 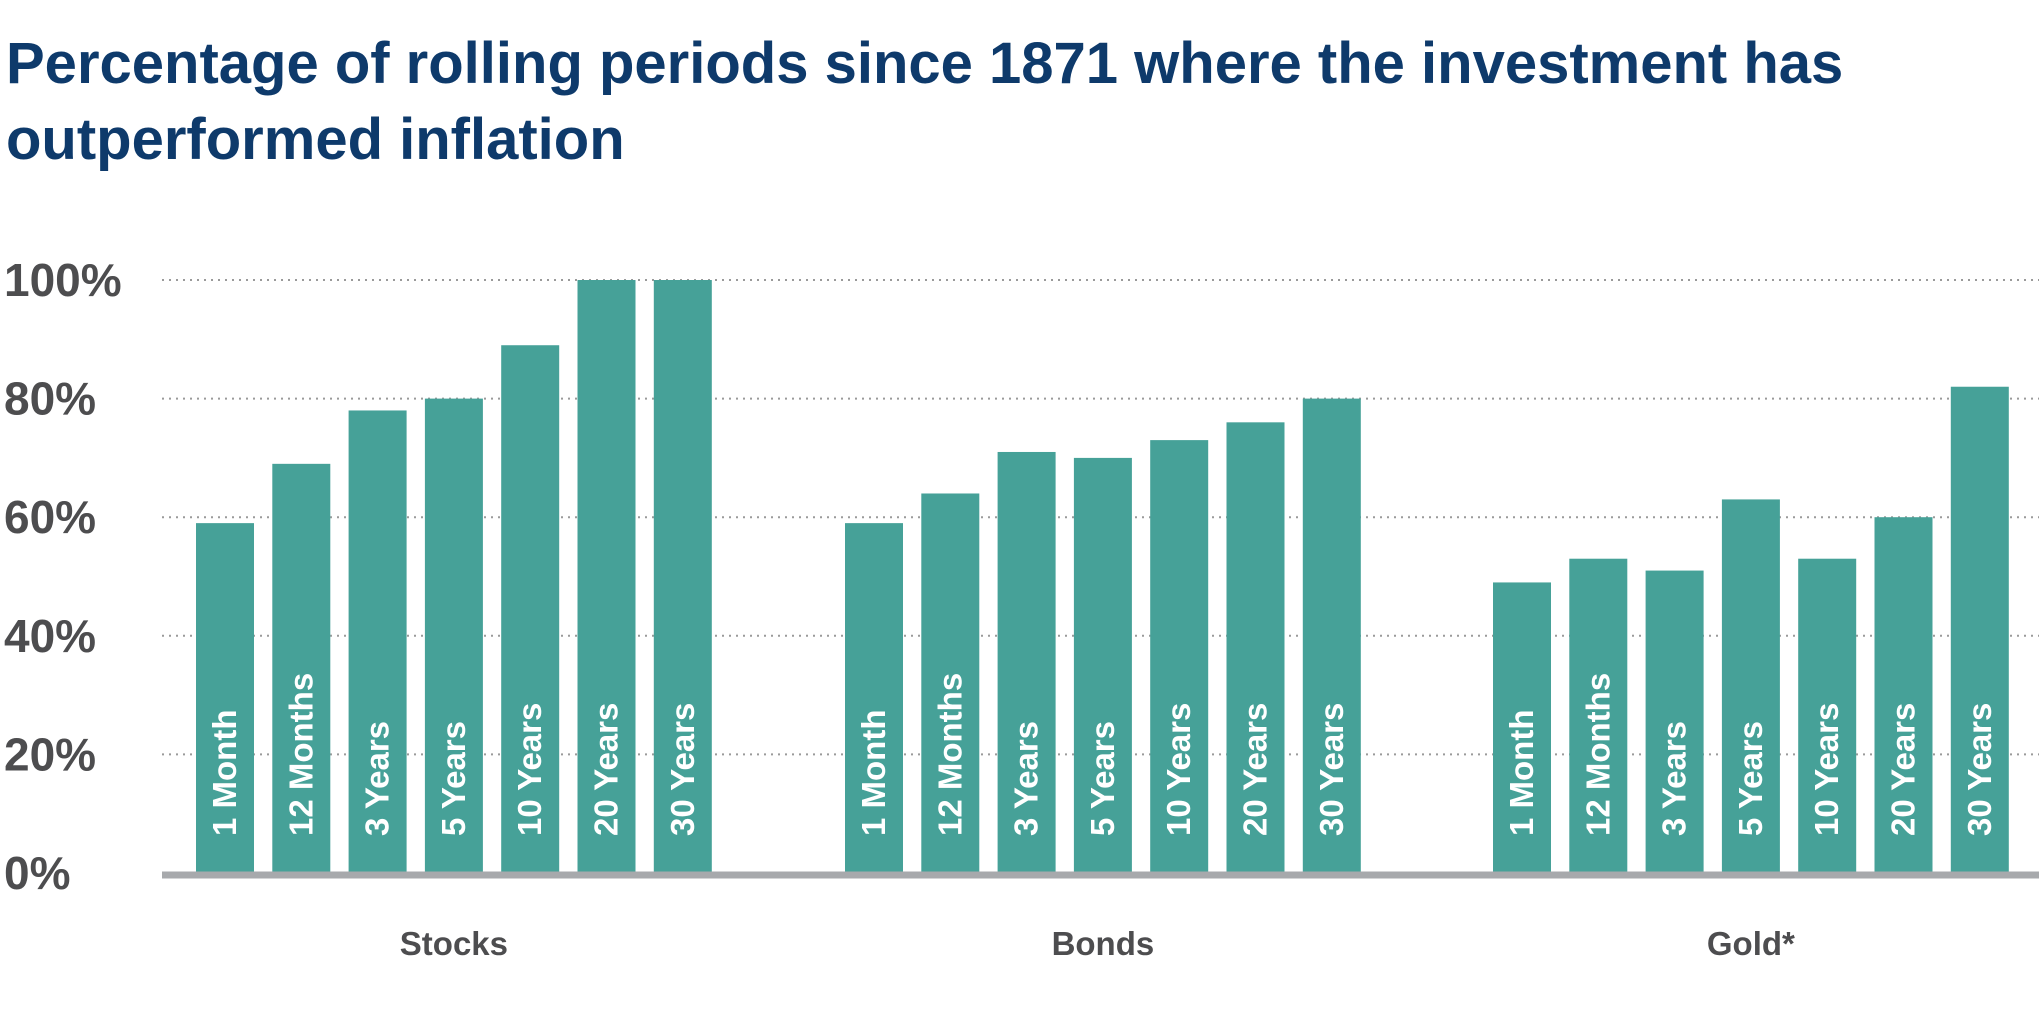 What do you see at coordinates (63, 280) in the screenshot?
I see `y-tick-label: 100%` at bounding box center [63, 280].